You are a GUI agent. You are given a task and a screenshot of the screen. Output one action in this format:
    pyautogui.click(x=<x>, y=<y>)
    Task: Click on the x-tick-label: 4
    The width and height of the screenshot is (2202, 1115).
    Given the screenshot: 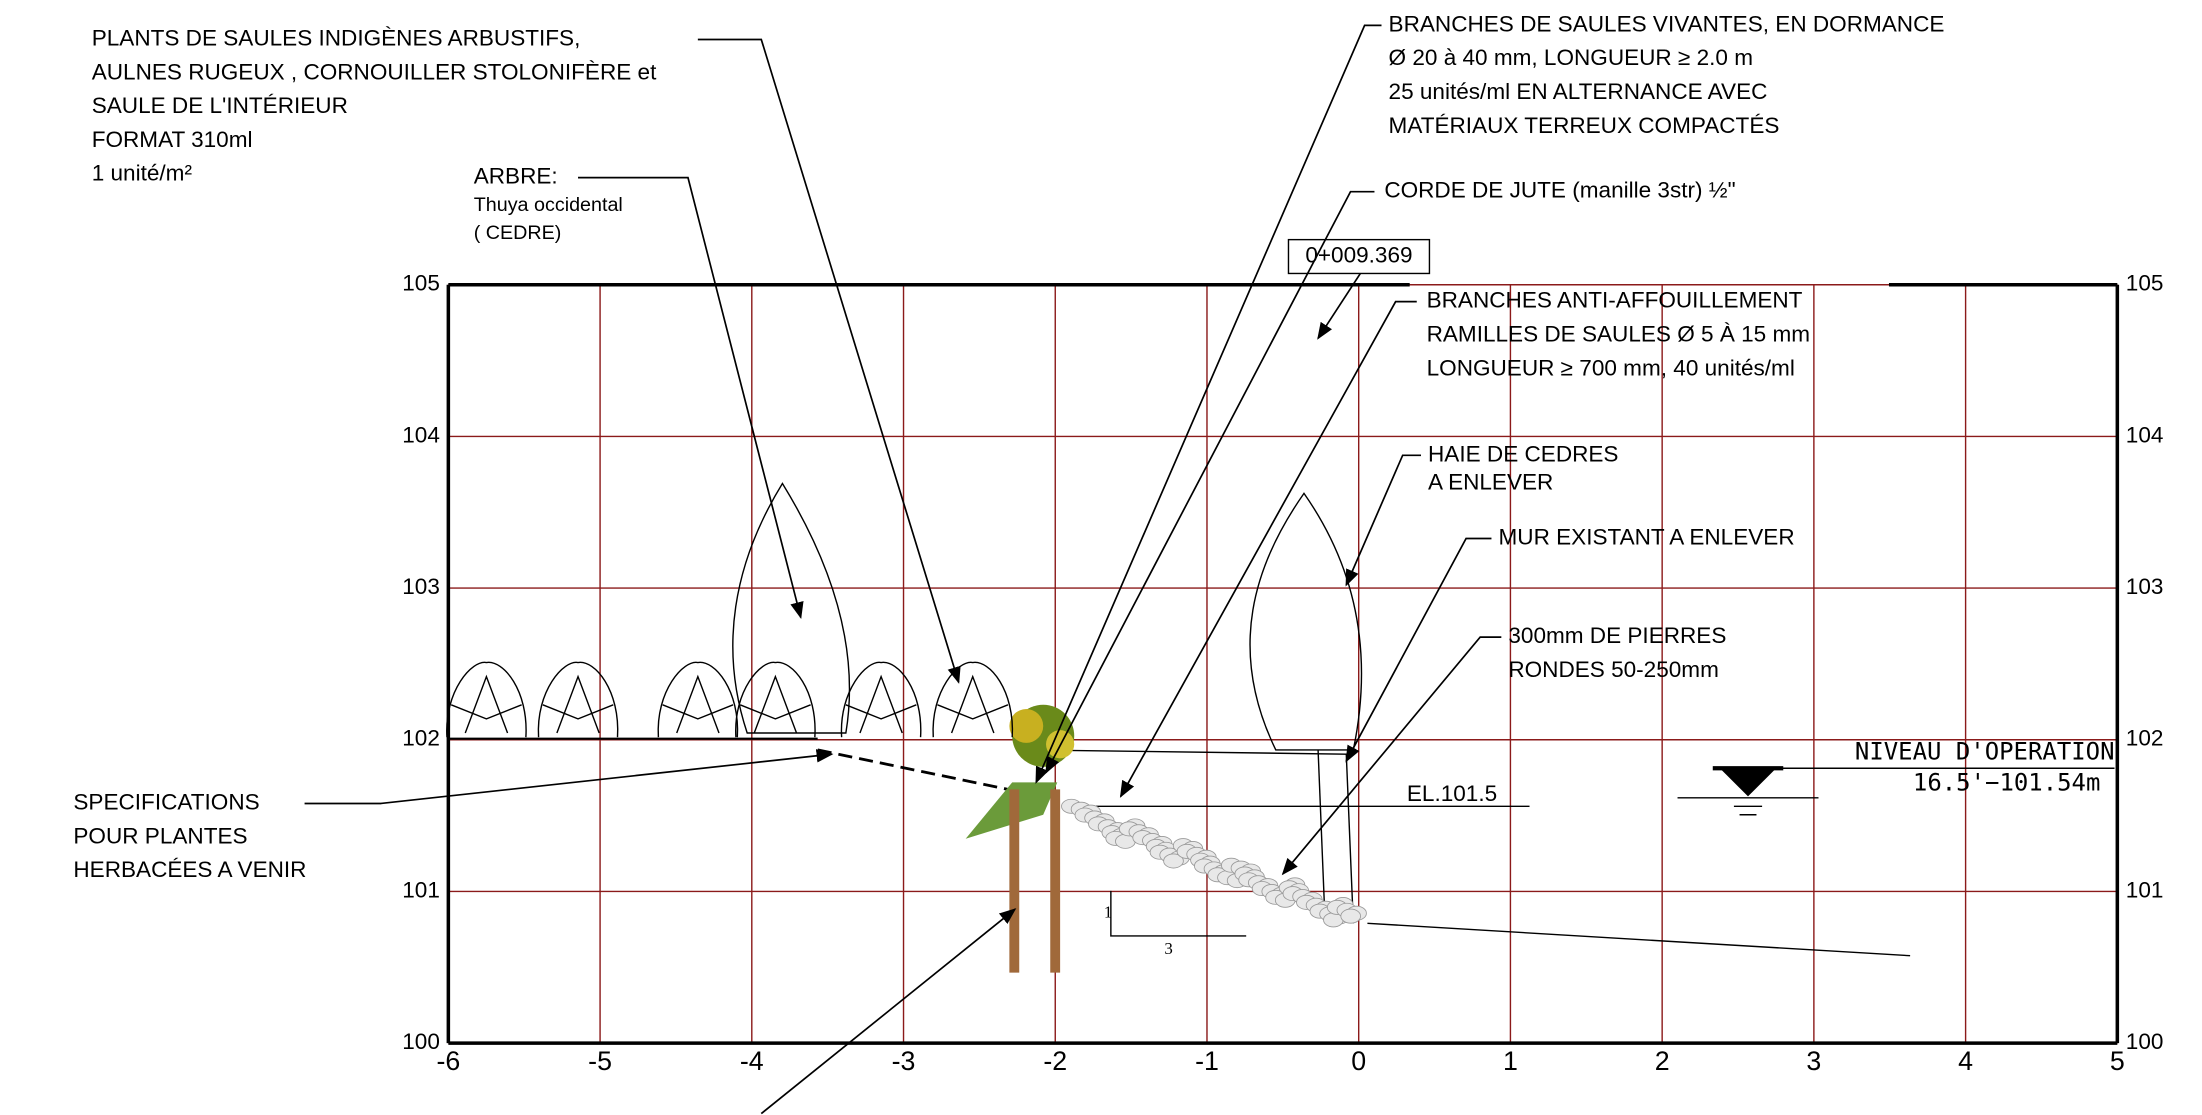 What is the action you would take?
    pyautogui.click(x=1965, y=1061)
    